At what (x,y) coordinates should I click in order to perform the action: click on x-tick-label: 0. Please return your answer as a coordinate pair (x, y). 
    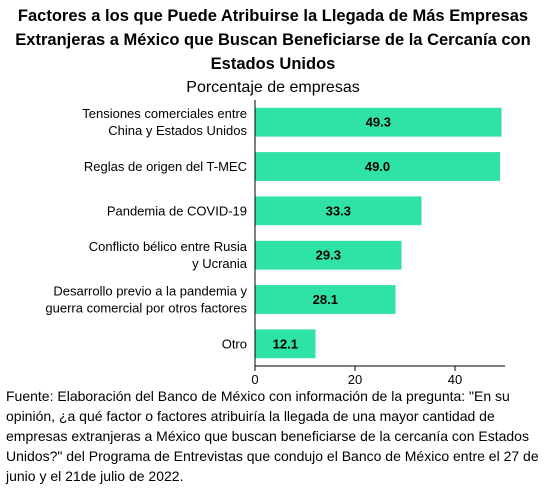
    Looking at the image, I should click on (254, 379).